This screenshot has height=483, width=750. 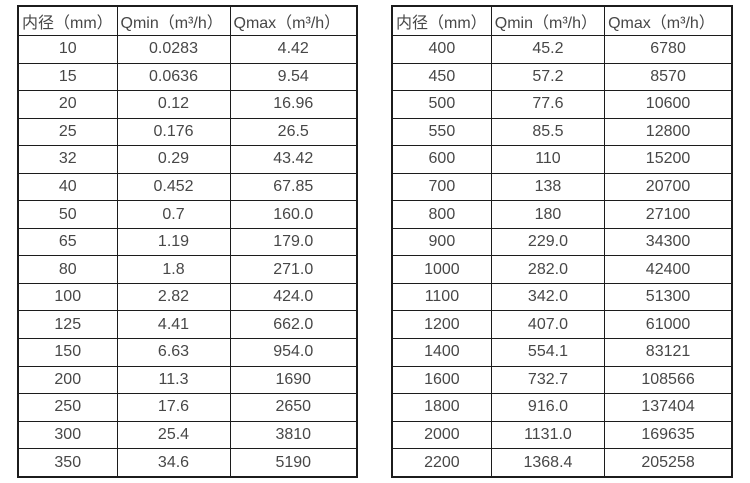 What do you see at coordinates (668, 407) in the screenshot?
I see `table-cell: 137404` at bounding box center [668, 407].